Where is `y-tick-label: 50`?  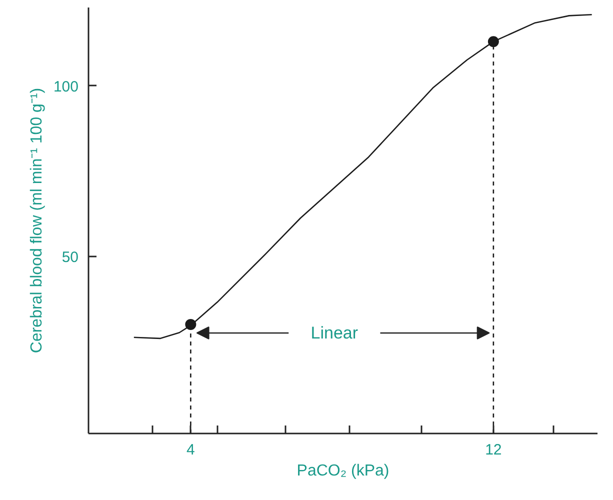
y-tick-label: 50 is located at coordinates (70, 257).